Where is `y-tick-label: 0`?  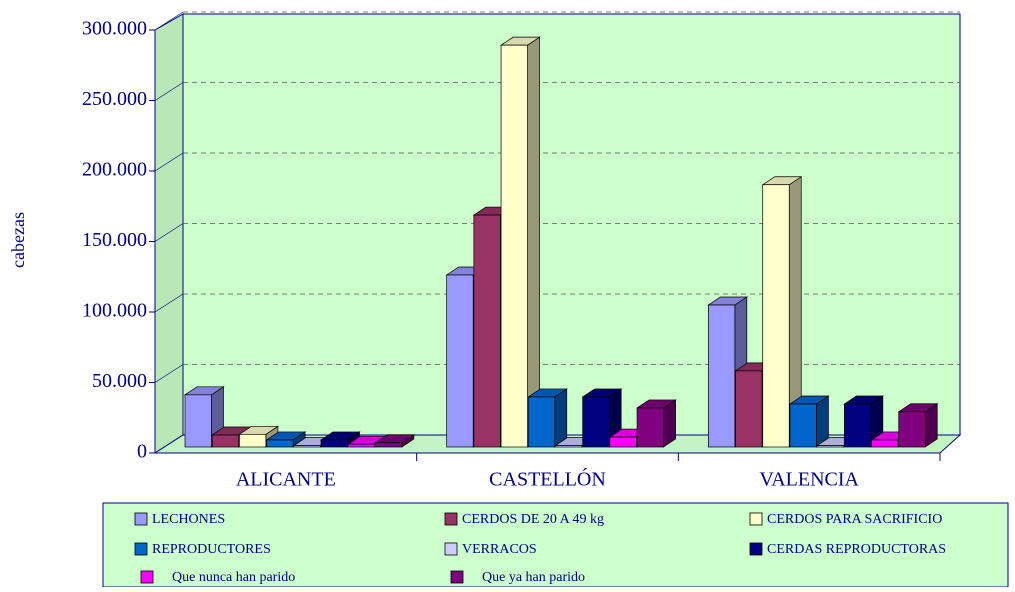 y-tick-label: 0 is located at coordinates (142, 452).